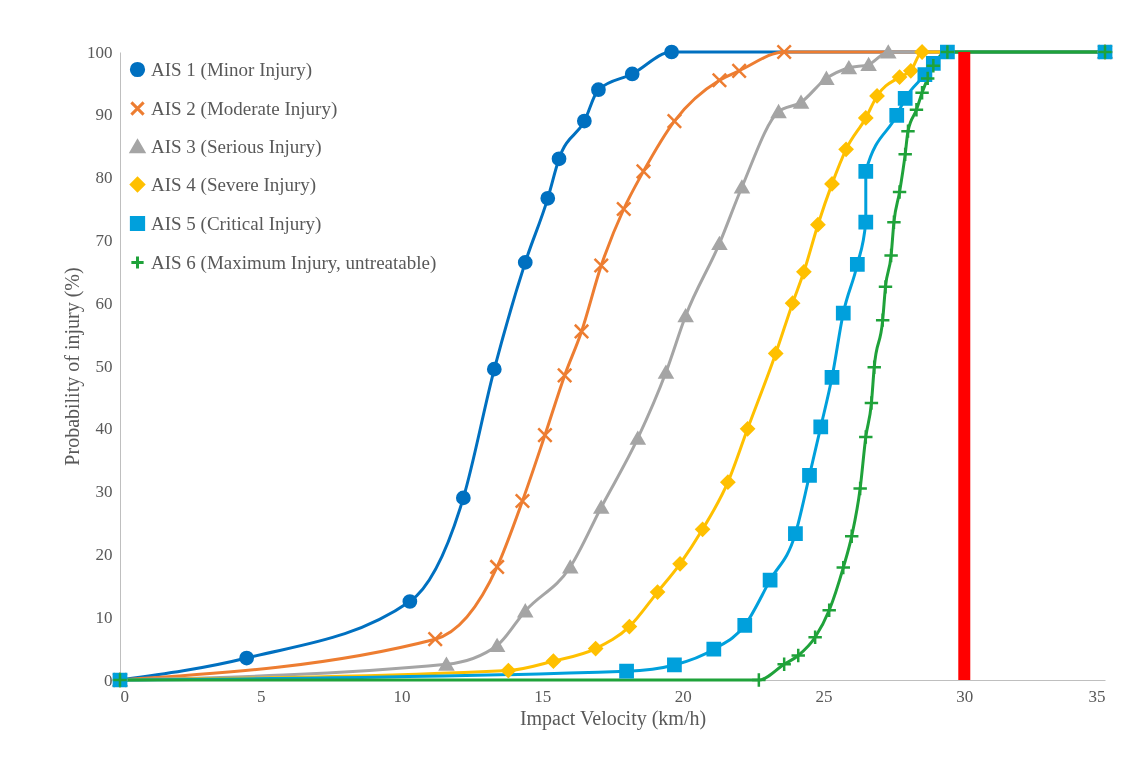  What do you see at coordinates (613, 718) in the screenshot?
I see `x-axis-title: Impact Velocity (km/h)` at bounding box center [613, 718].